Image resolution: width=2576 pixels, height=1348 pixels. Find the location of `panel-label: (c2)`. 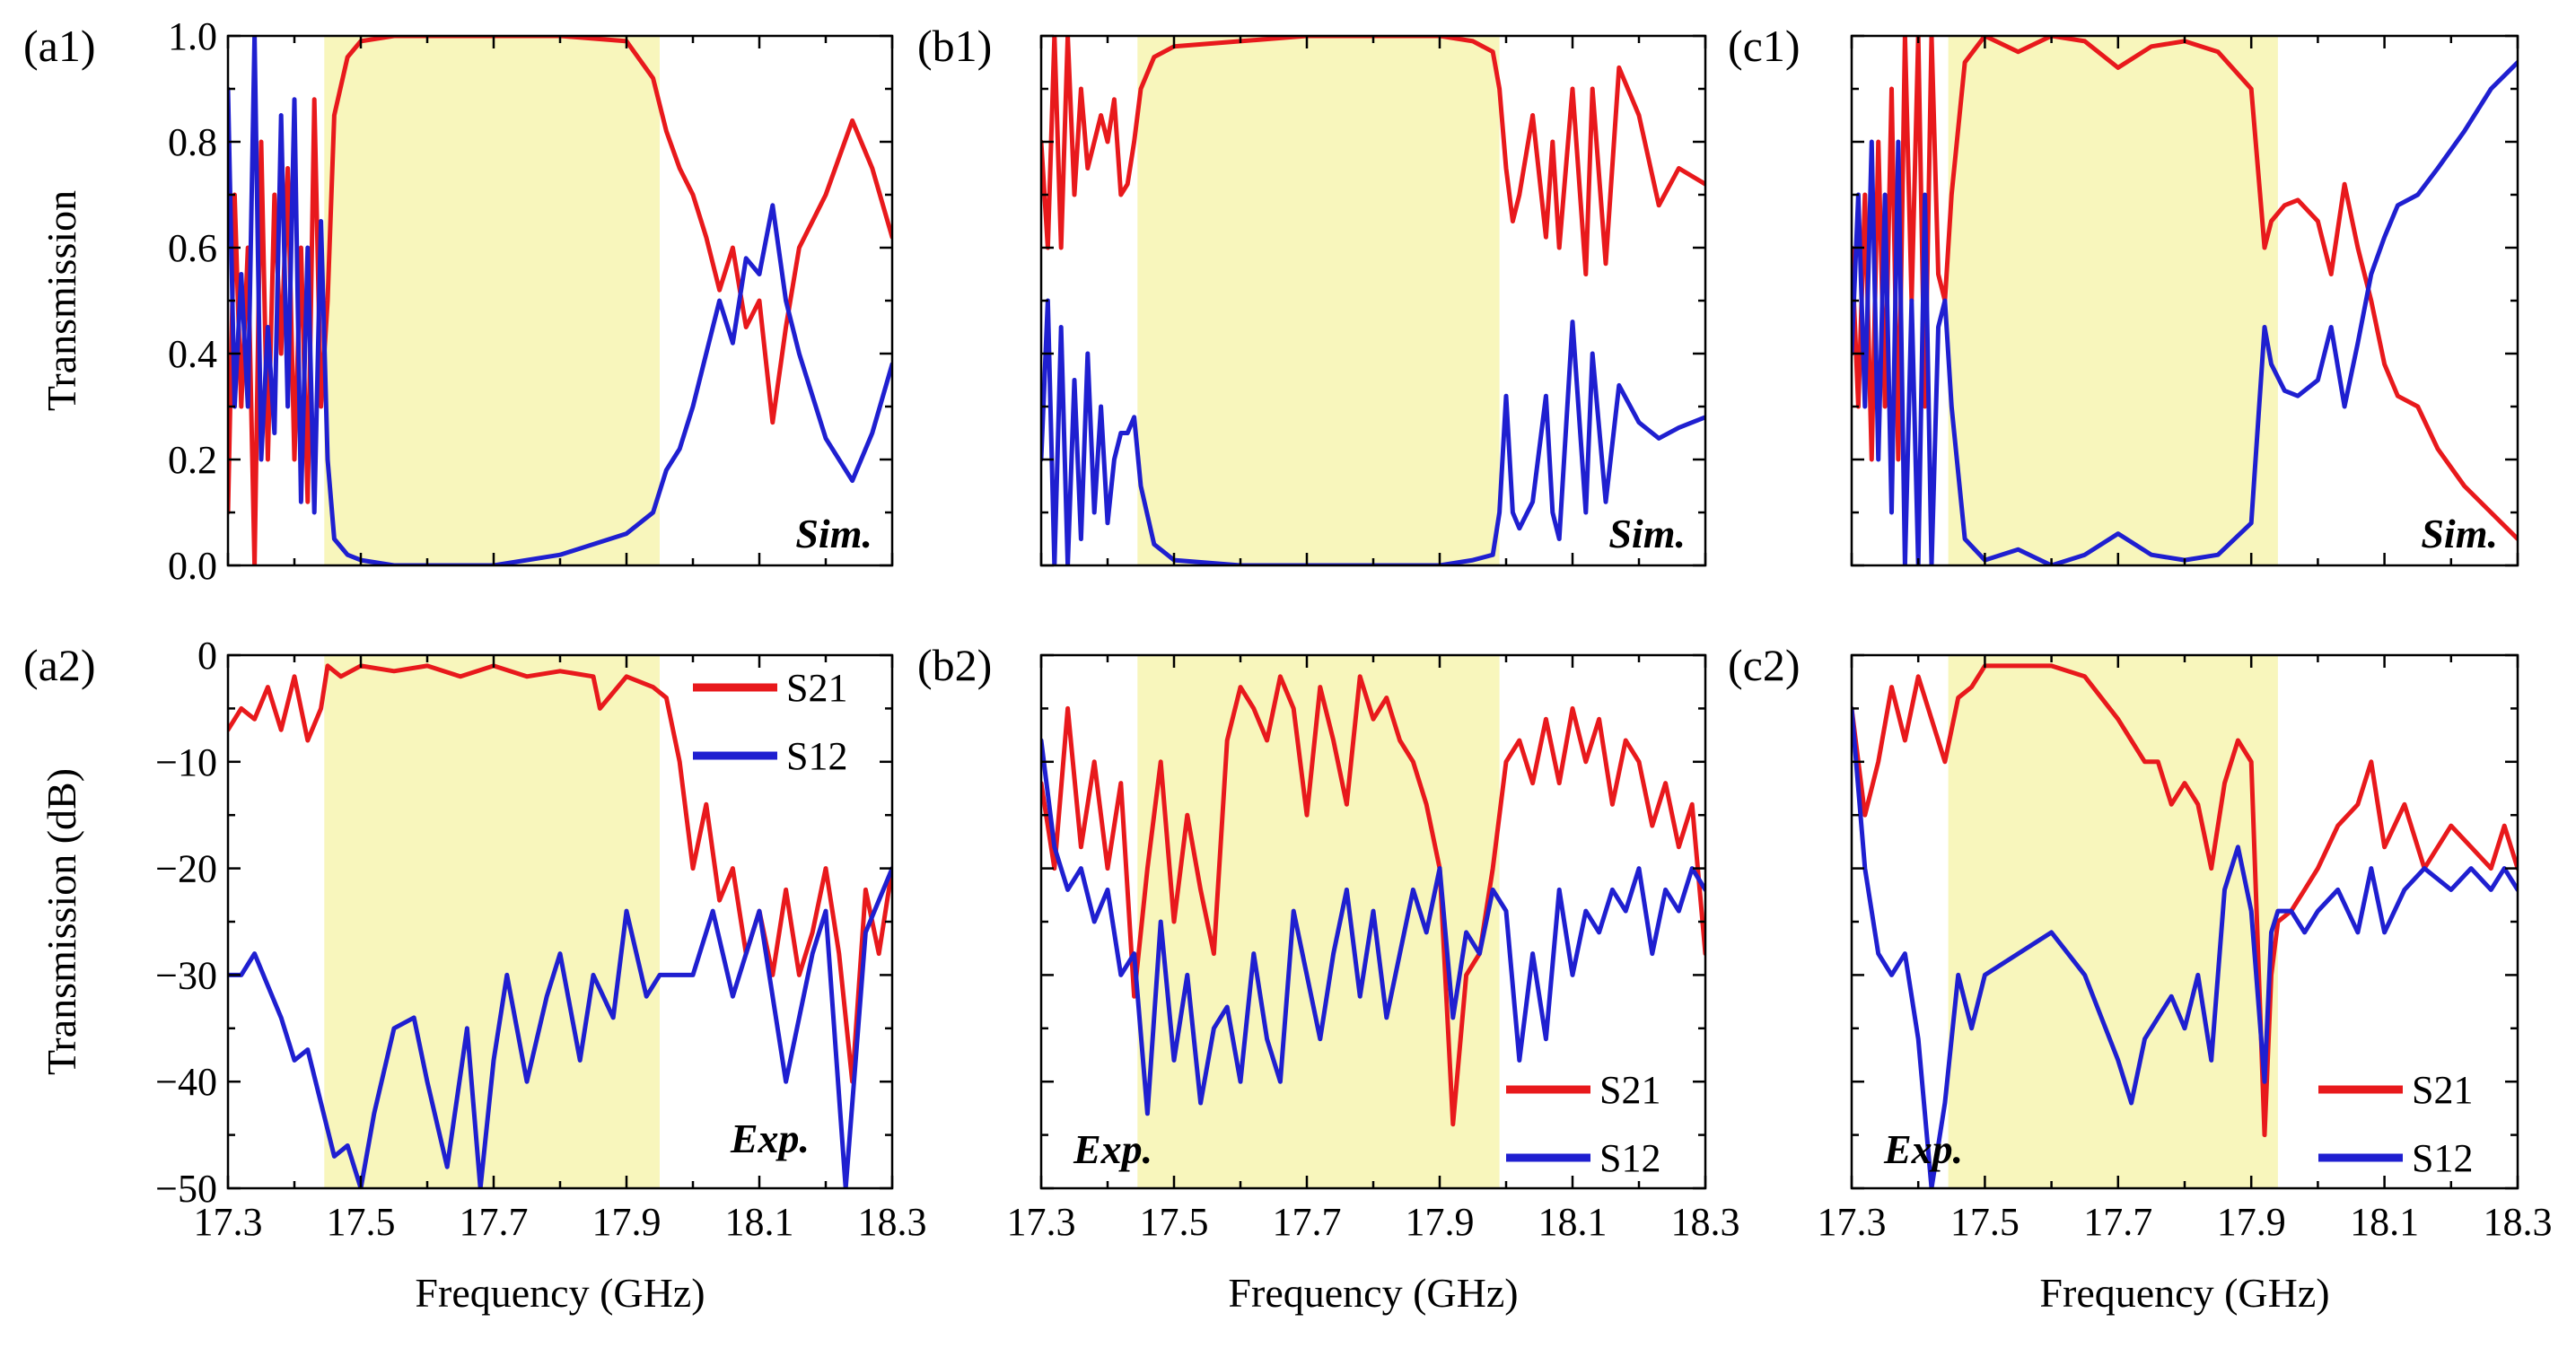

panel-label: (c2) is located at coordinates (1764, 665).